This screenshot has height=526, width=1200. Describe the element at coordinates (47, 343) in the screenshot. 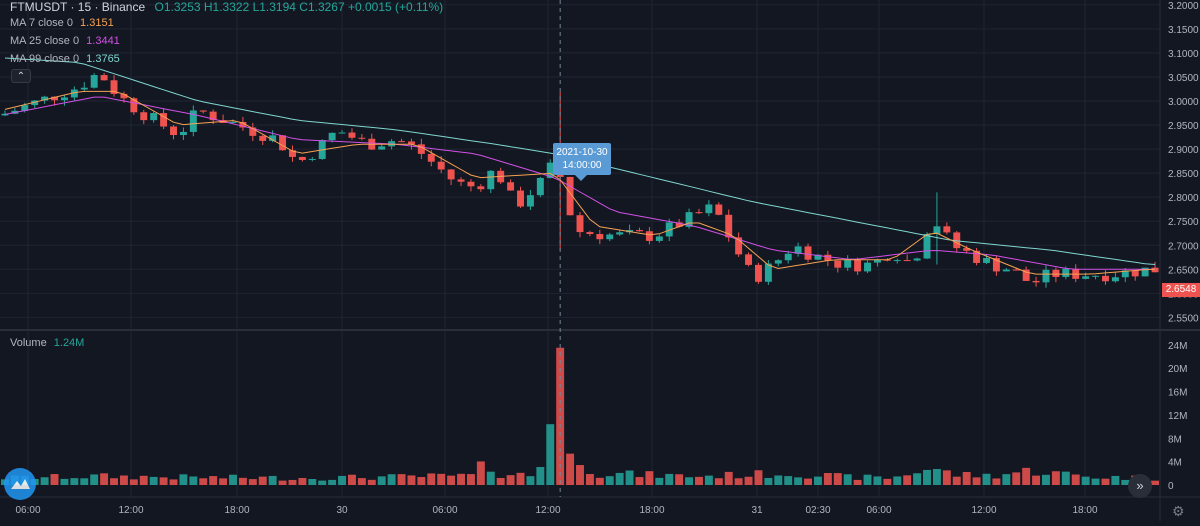

I see `volume-legend: Volume 1.24M` at that location.